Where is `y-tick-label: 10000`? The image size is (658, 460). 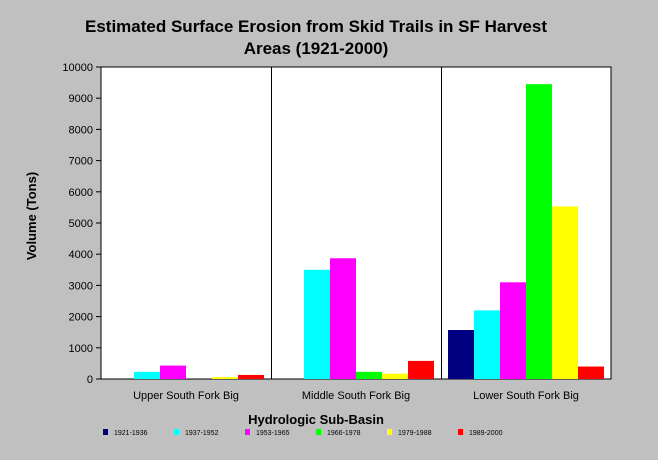 y-tick-label: 10000 is located at coordinates (77, 68).